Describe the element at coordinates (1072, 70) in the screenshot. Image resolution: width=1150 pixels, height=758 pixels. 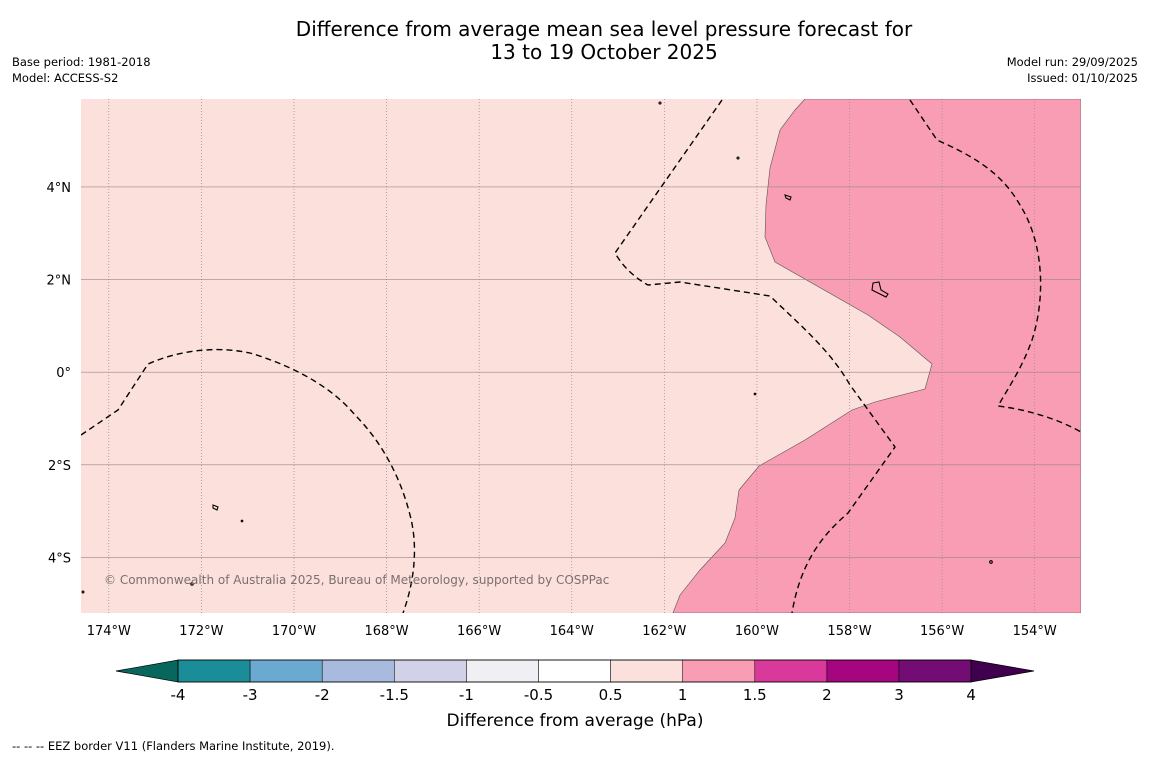
I see `metadata-right: Model run: 29/09/2025 Issued: 01/10/2025` at that location.